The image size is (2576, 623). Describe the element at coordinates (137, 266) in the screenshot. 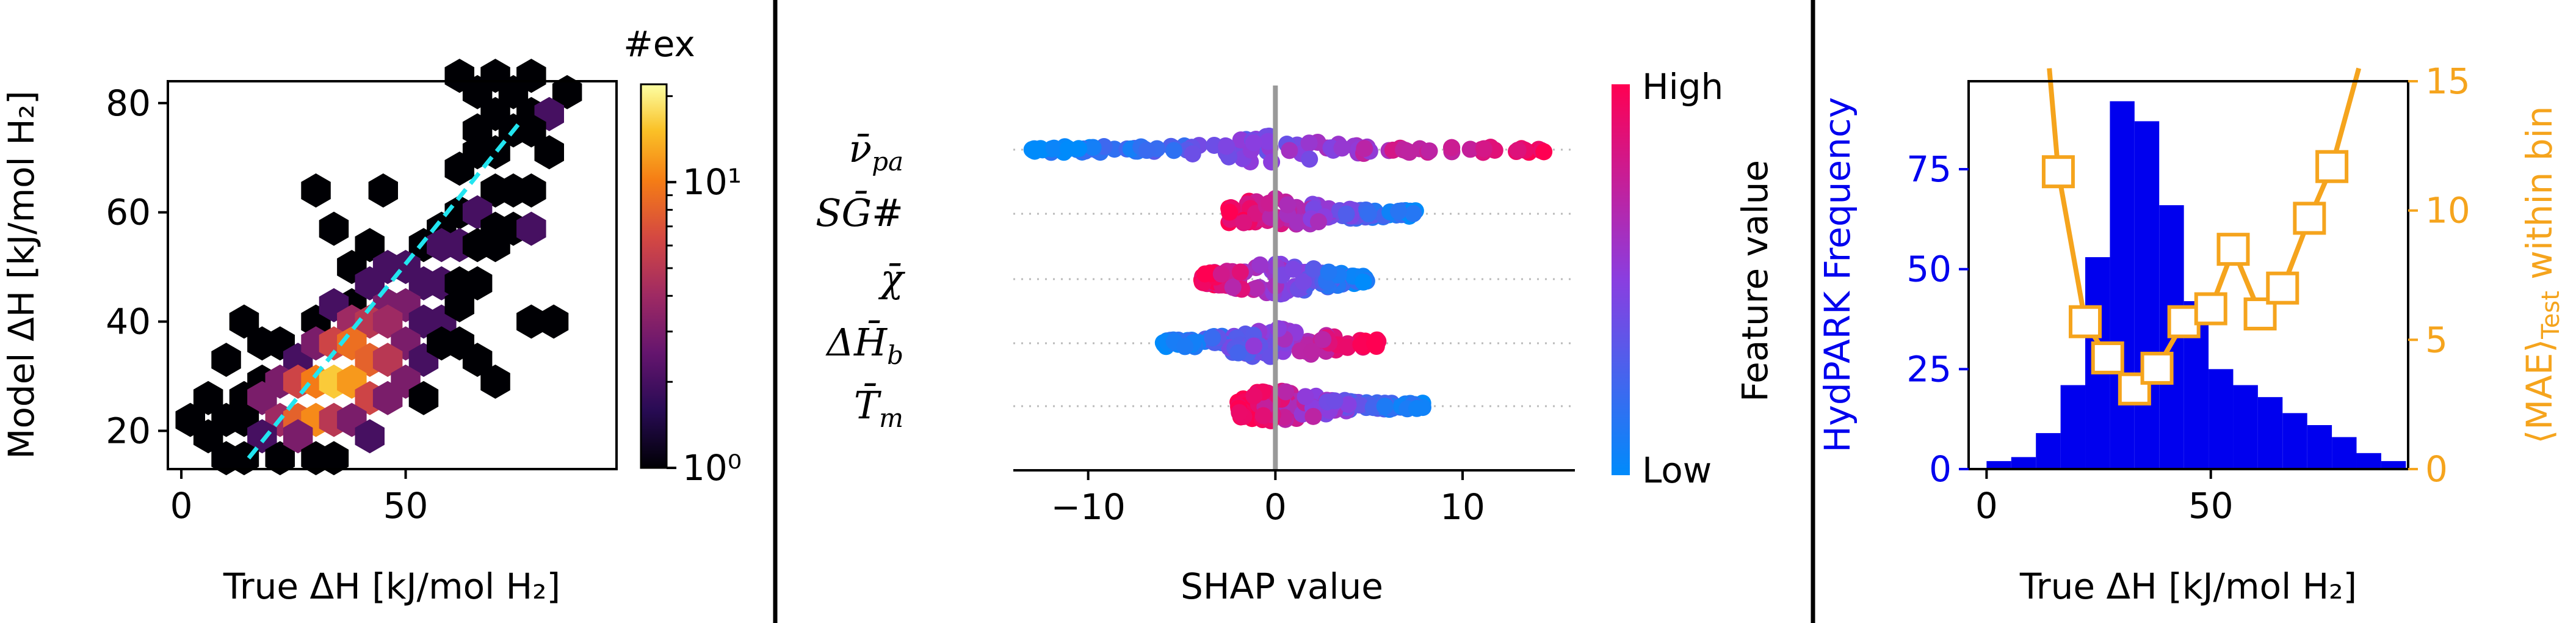

I see `hexbin-y-ticks: 20 40 60 80` at that location.